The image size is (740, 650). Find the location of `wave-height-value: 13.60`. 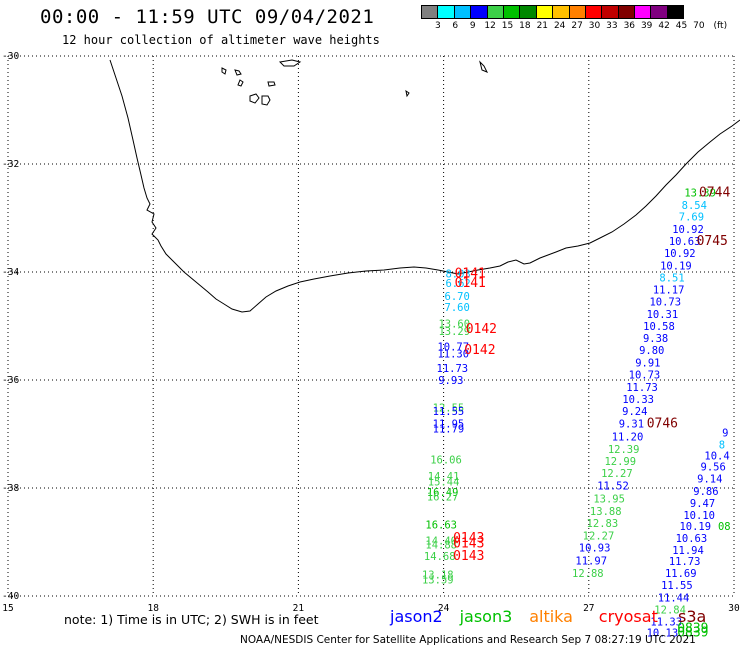

wave-height-value: 13.60 is located at coordinates (454, 325).